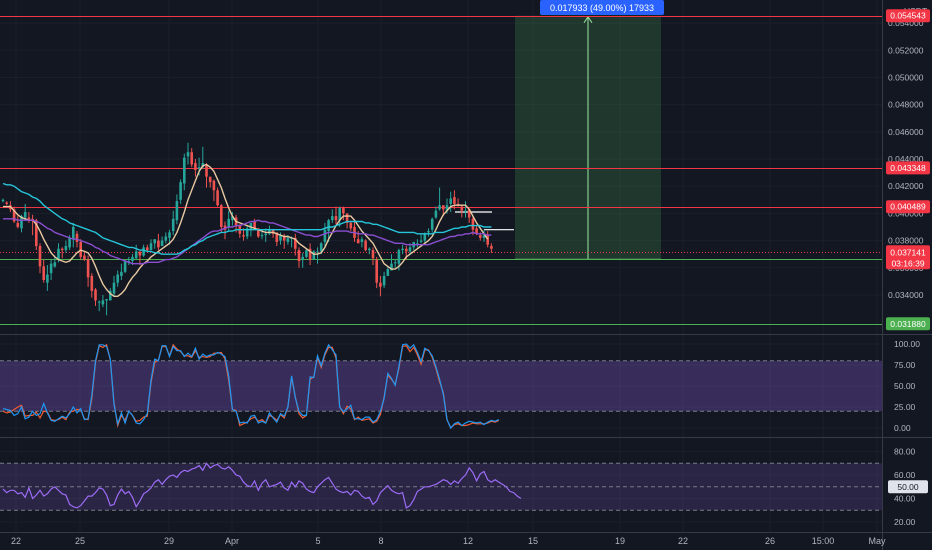 The width and height of the screenshot is (932, 550). Describe the element at coordinates (906, 132) in the screenshot. I see `price-tick-label: 0.046000` at that location.